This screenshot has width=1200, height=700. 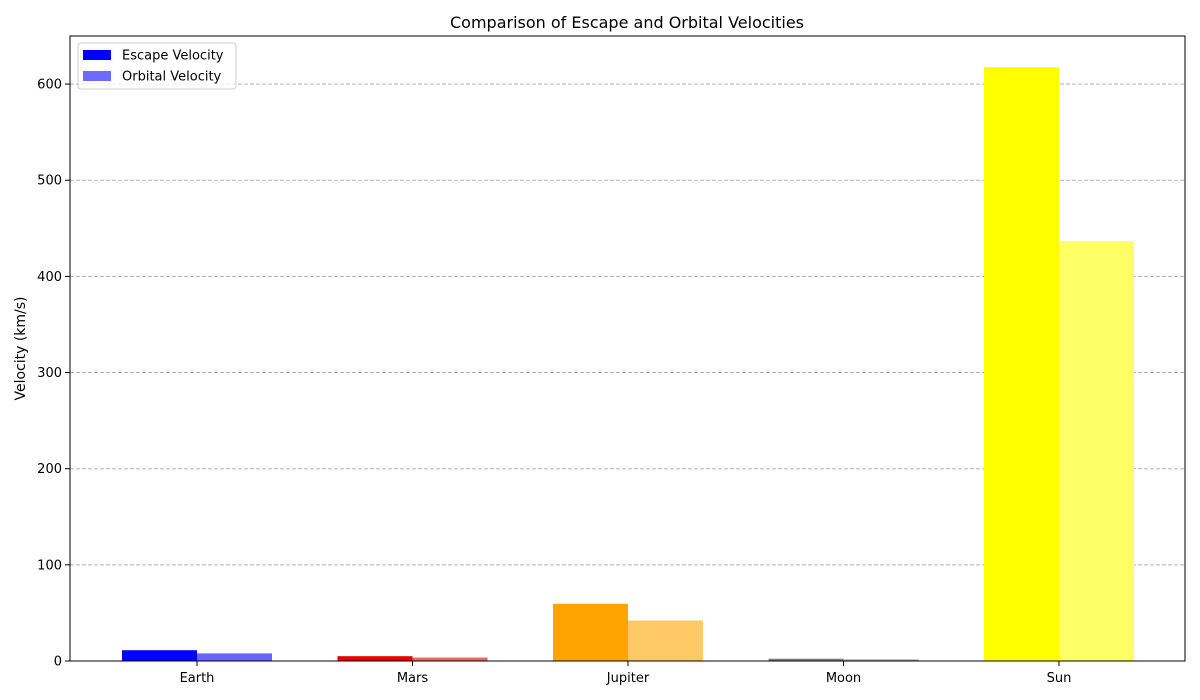 What do you see at coordinates (49, 277) in the screenshot?
I see `y-tick-label: 400` at bounding box center [49, 277].